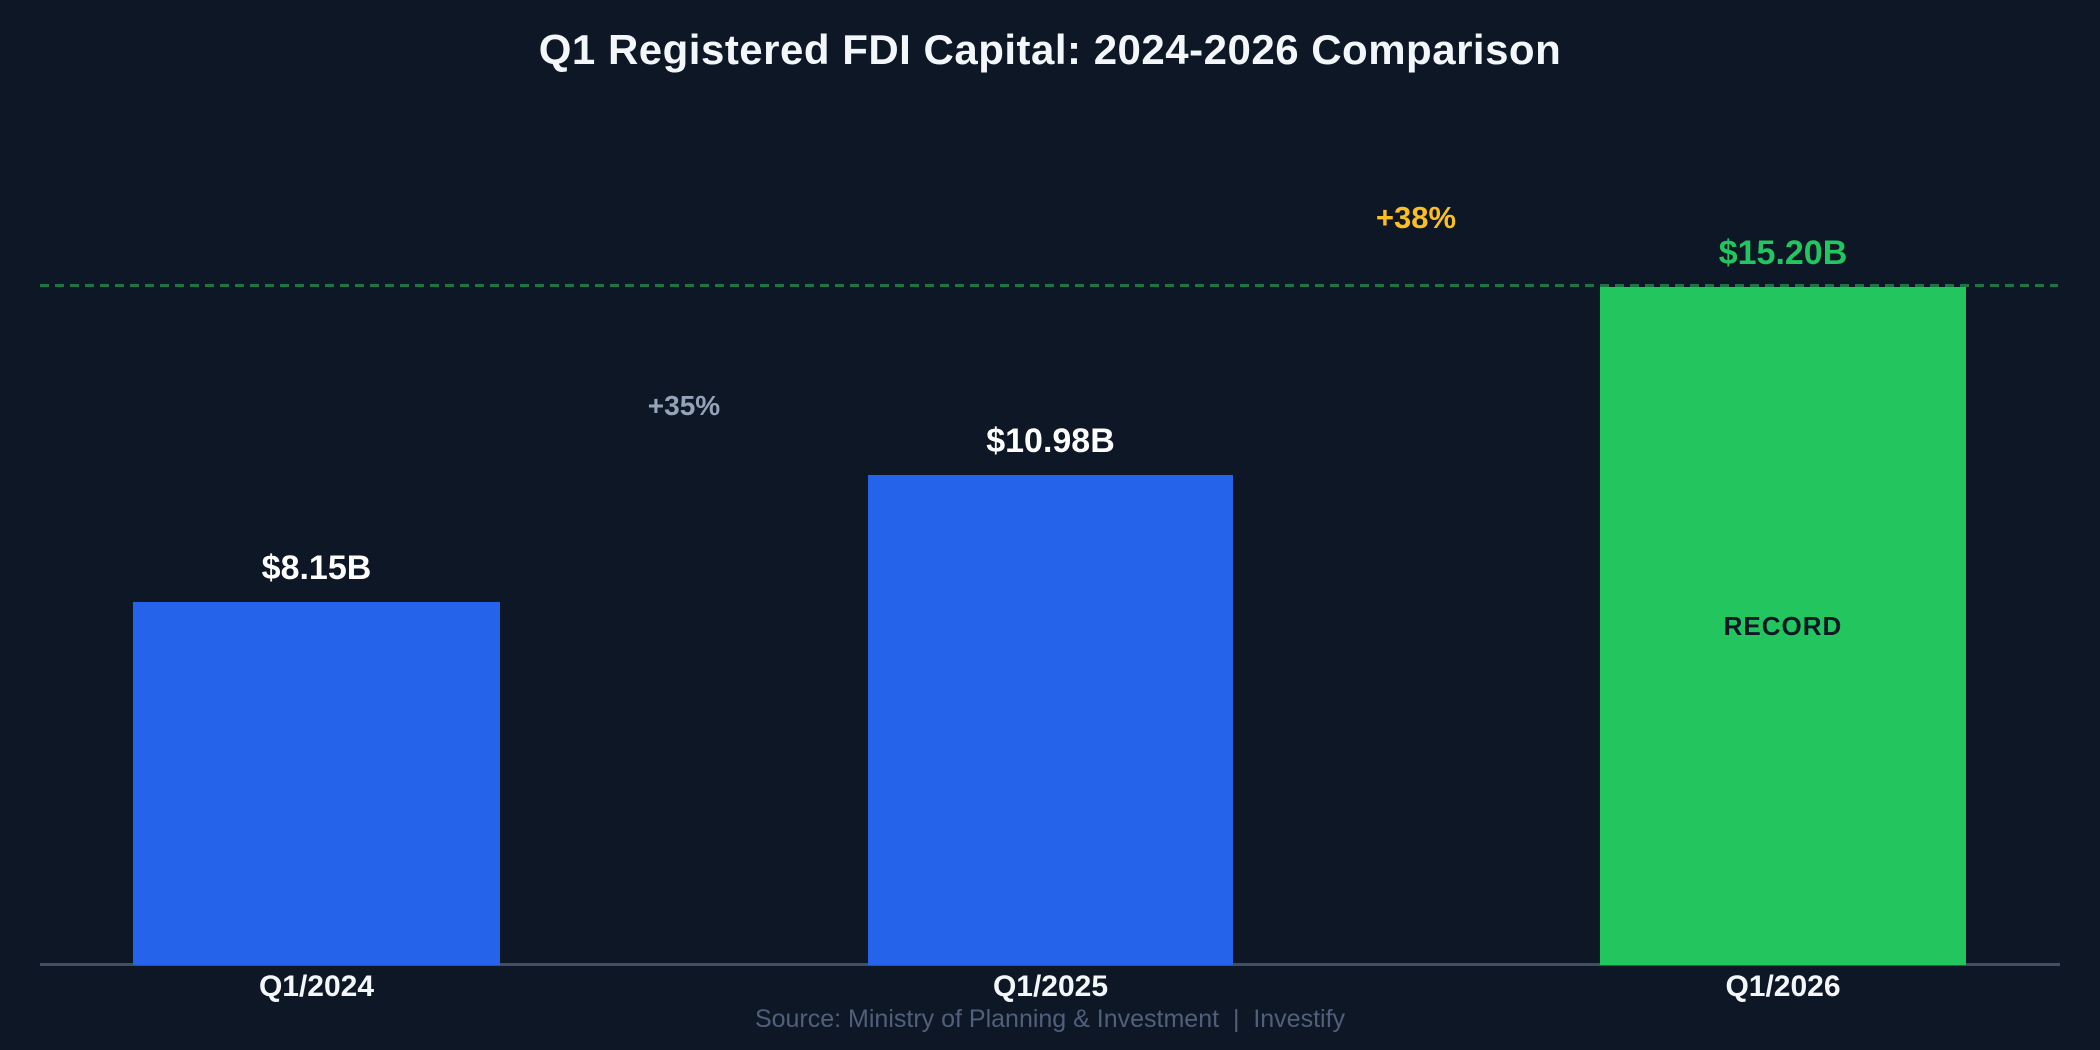  Describe the element at coordinates (316, 568) in the screenshot. I see `value-label-q1-2024: $8.15B` at that location.